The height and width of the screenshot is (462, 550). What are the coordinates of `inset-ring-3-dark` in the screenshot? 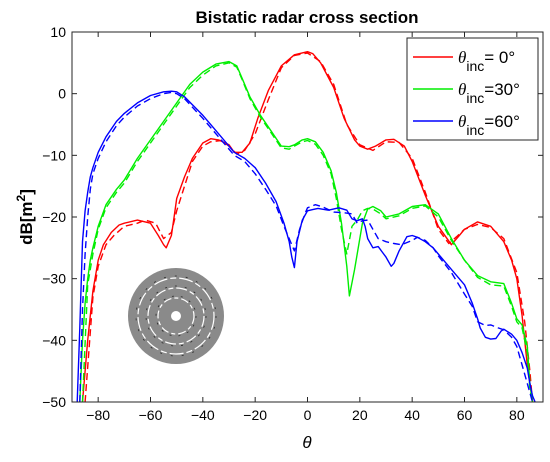 It's located at (176, 316).